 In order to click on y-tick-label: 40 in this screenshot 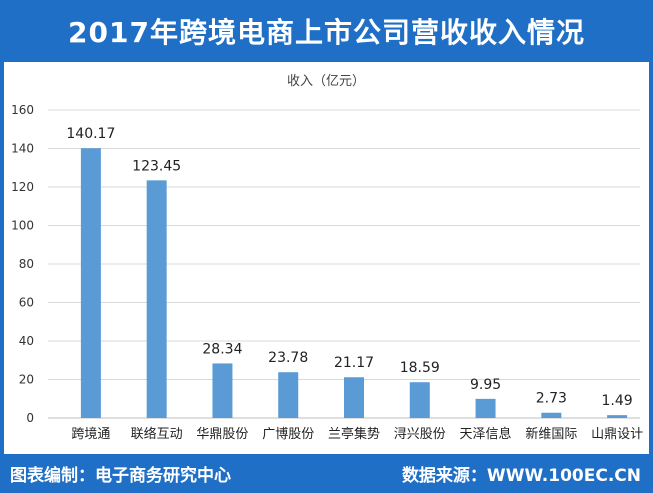, I will do `click(26, 341)`.